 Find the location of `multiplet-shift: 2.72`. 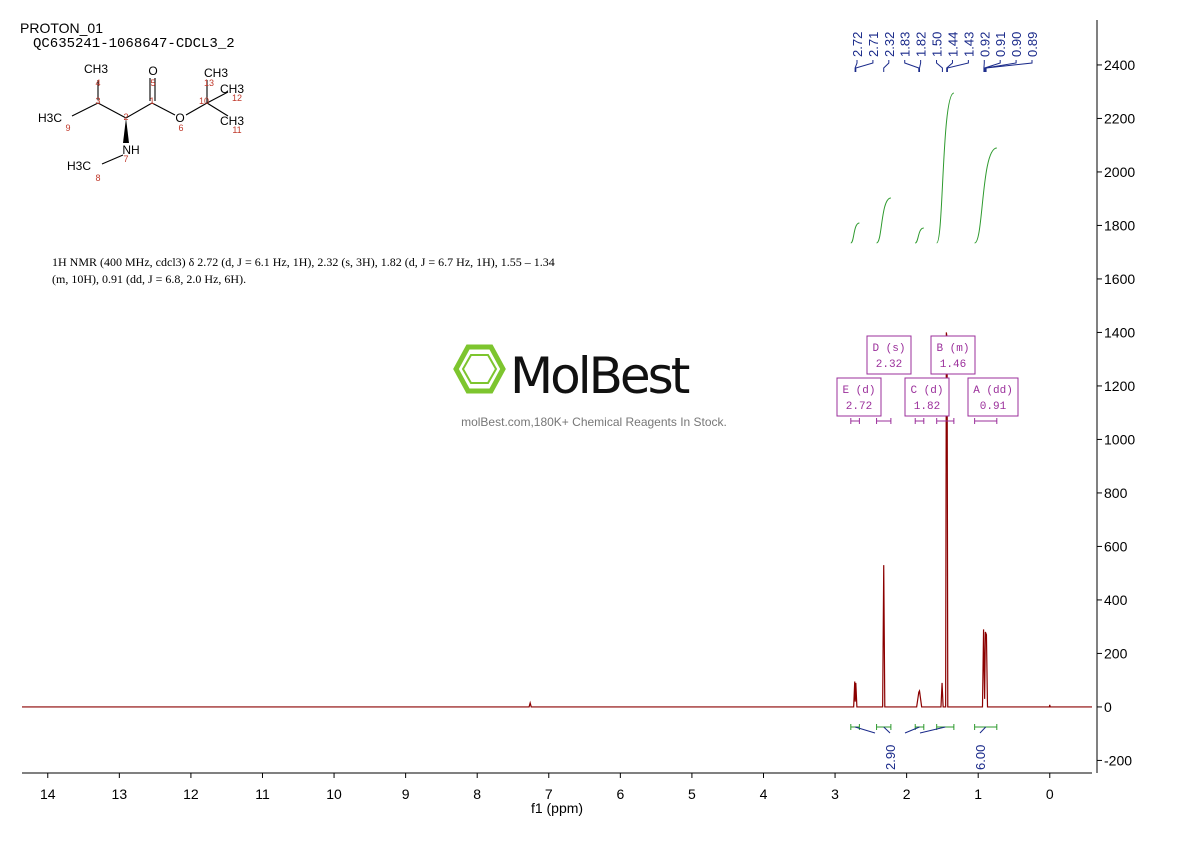

multiplet-shift: 2.72 is located at coordinates (859, 407).